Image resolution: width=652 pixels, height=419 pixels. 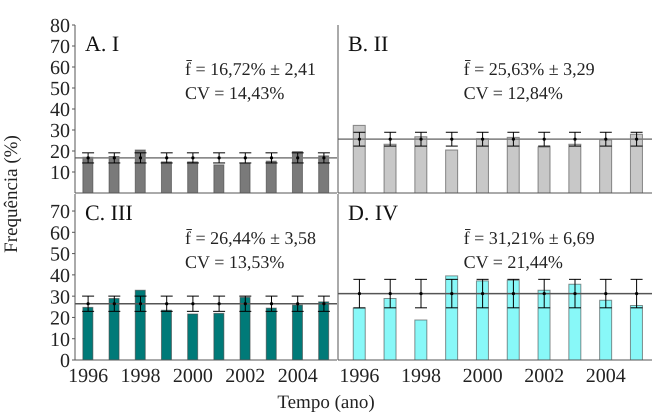 I want to click on chart-title: C. III, so click(x=109, y=213).